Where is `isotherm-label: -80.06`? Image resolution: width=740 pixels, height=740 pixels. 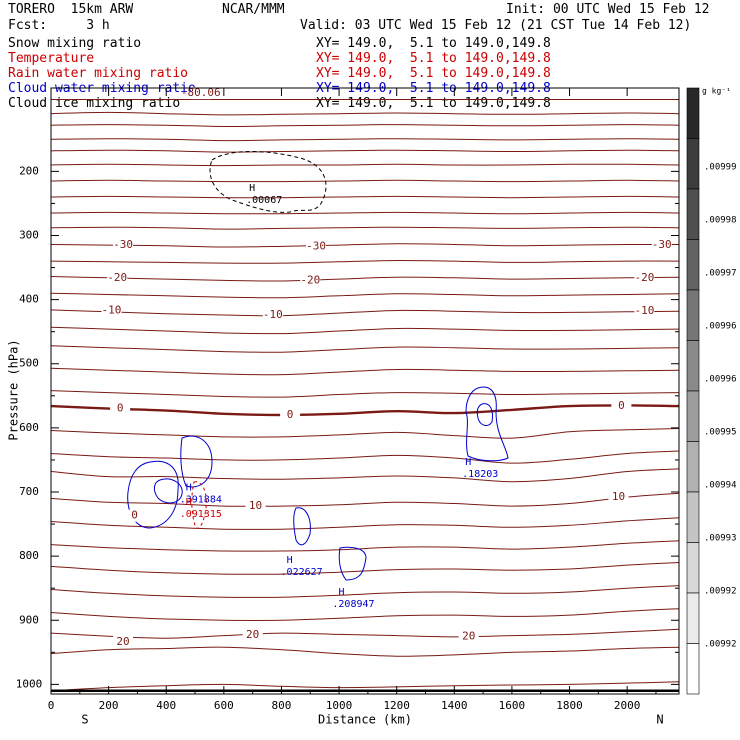
isotherm-label: -80.06 is located at coordinates (201, 92).